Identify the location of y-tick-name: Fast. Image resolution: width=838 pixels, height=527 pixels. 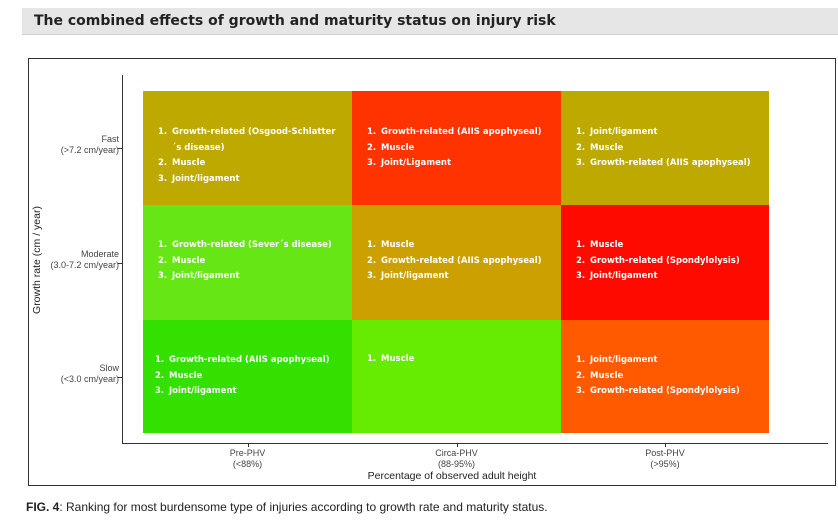
(110, 139).